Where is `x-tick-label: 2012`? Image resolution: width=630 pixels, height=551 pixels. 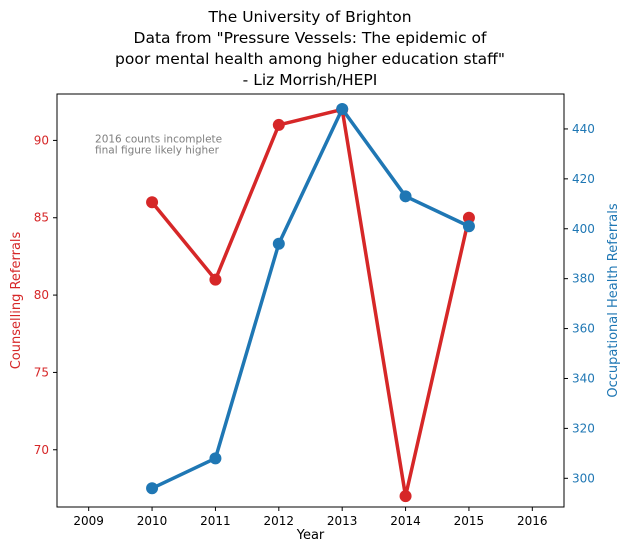 x-tick-label: 2012 is located at coordinates (279, 521).